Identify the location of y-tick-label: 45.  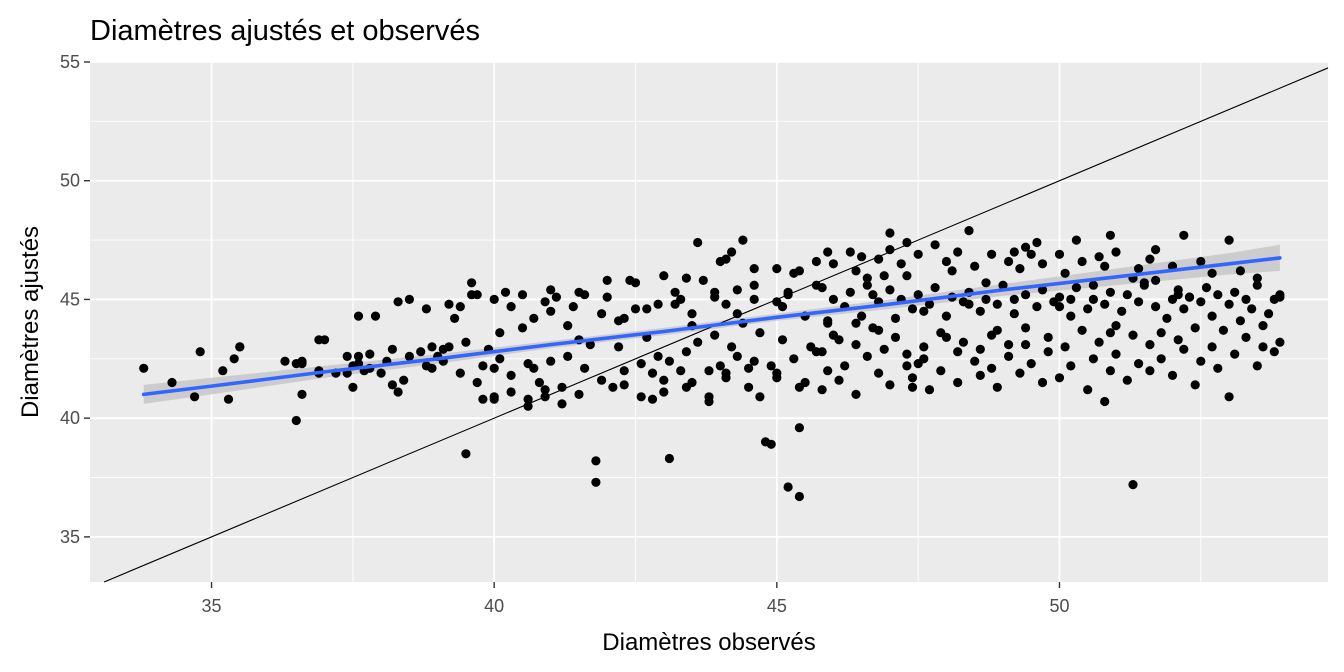
(70, 299).